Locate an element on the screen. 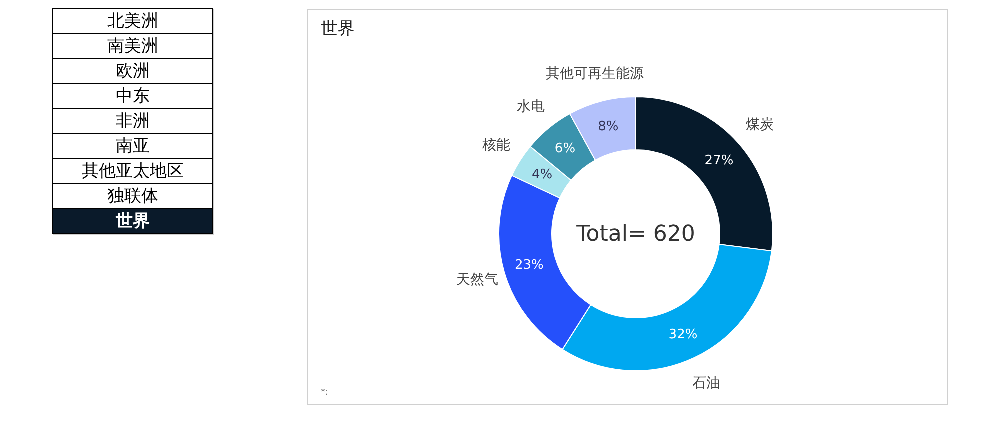 The width and height of the screenshot is (993, 422). category-label: 非洲 is located at coordinates (133, 122).